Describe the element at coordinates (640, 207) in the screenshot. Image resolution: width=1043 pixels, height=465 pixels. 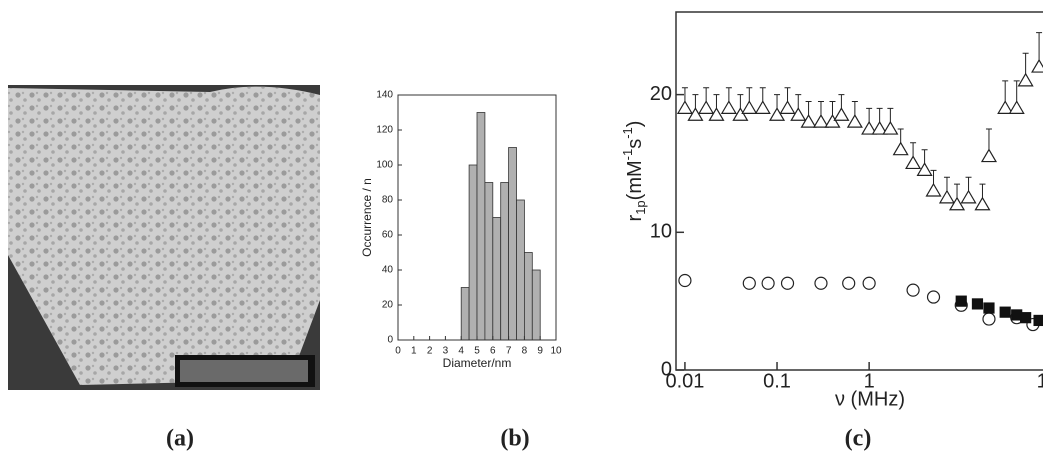
I see `y-axis-label-part: 1p` at that location.